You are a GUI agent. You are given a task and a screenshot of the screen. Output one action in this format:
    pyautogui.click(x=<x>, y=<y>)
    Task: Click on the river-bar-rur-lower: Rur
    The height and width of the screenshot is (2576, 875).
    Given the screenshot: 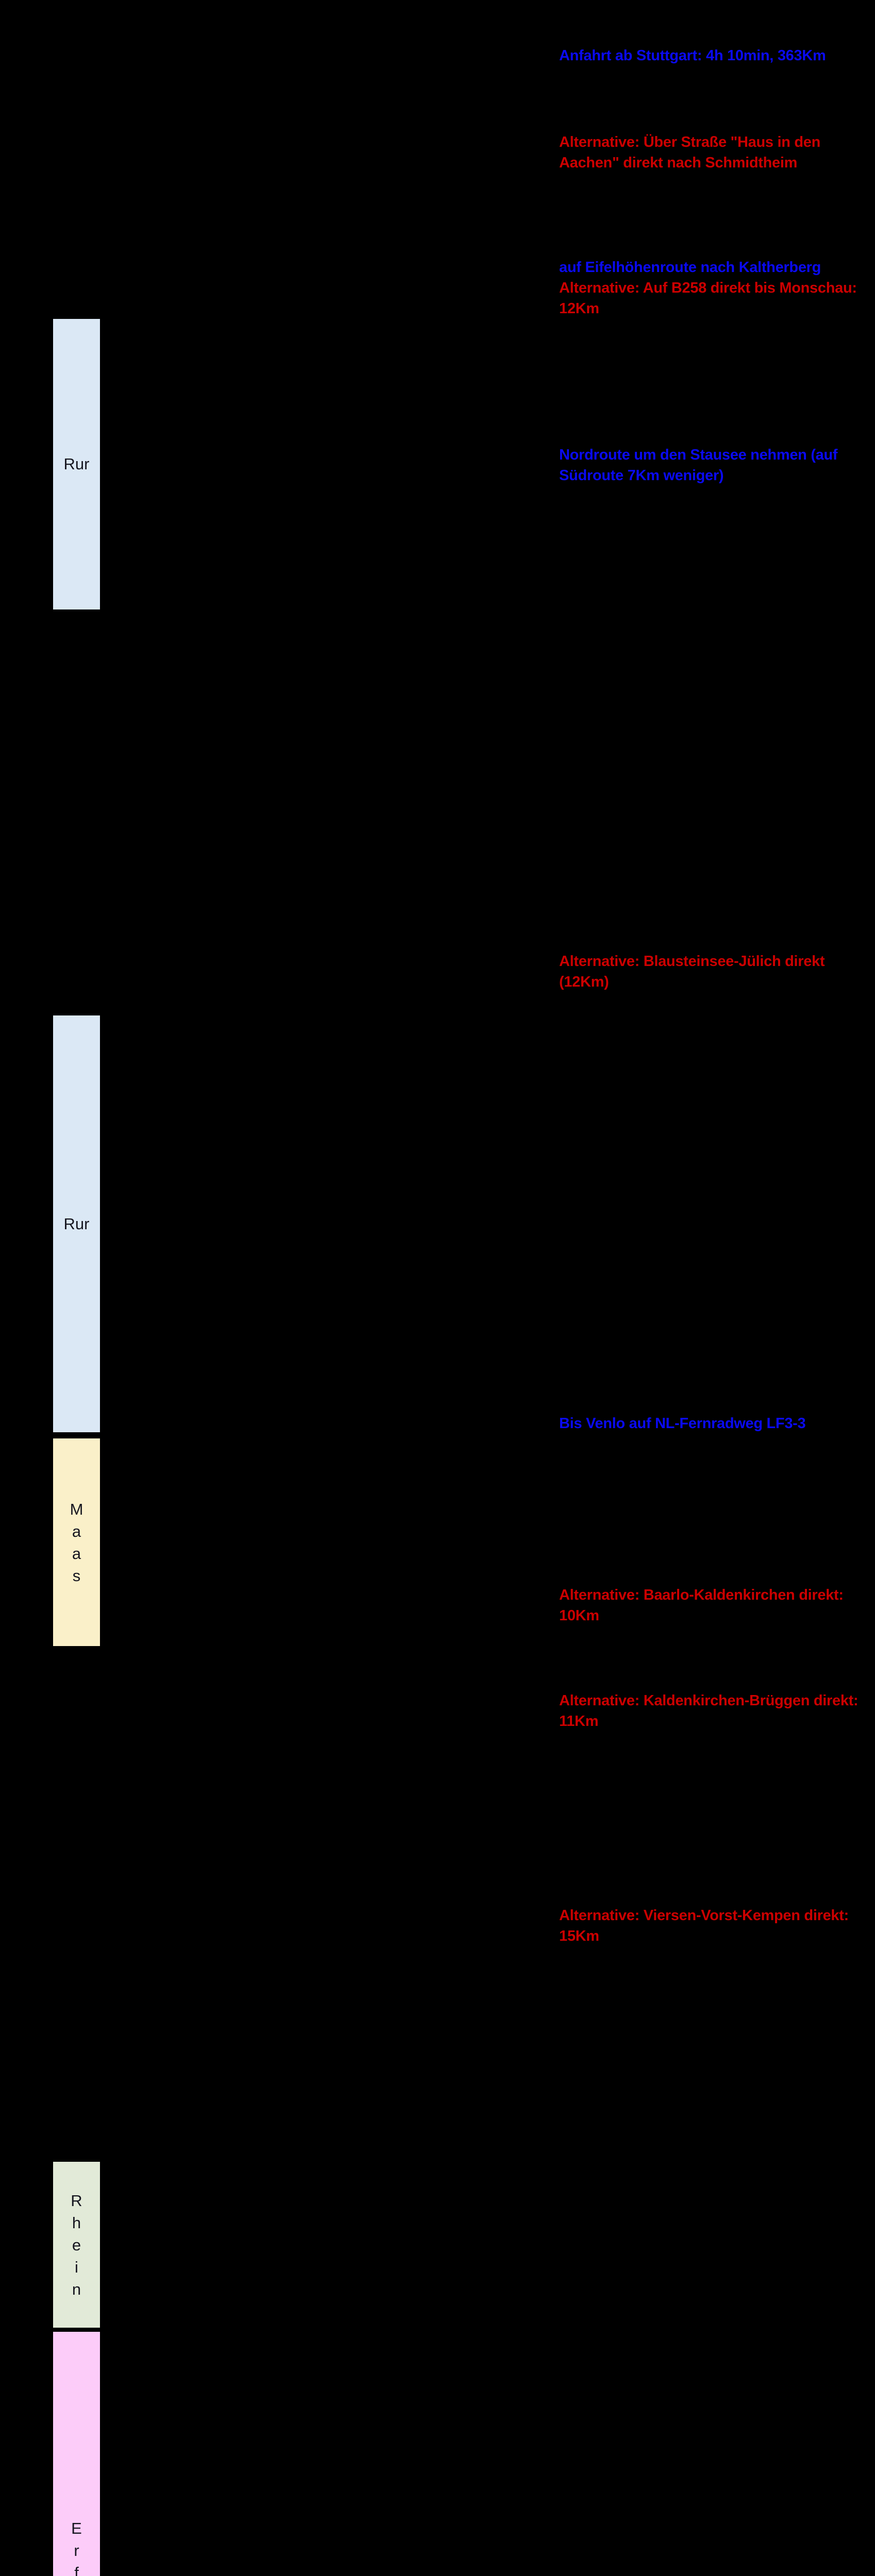 What is the action you would take?
    pyautogui.click(x=77, y=1224)
    